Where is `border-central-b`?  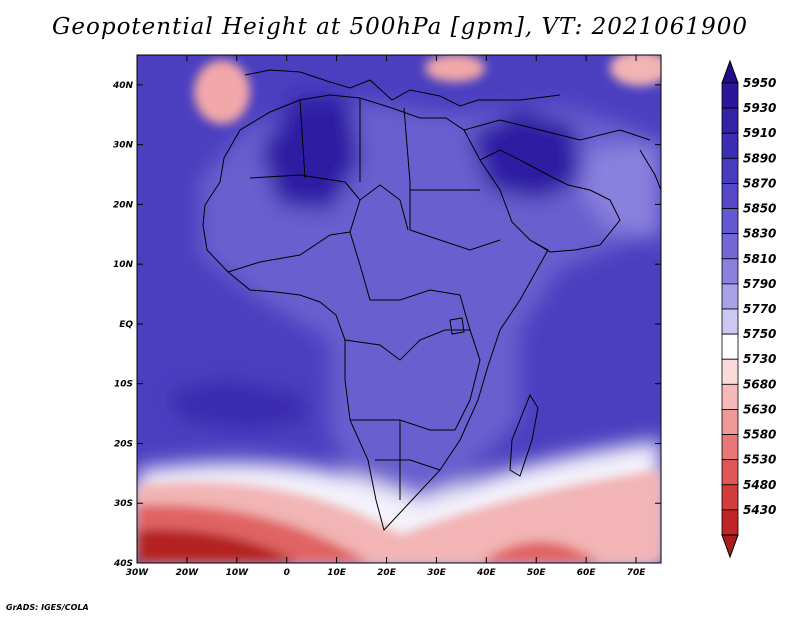
border-central-b is located at coordinates (455, 240).